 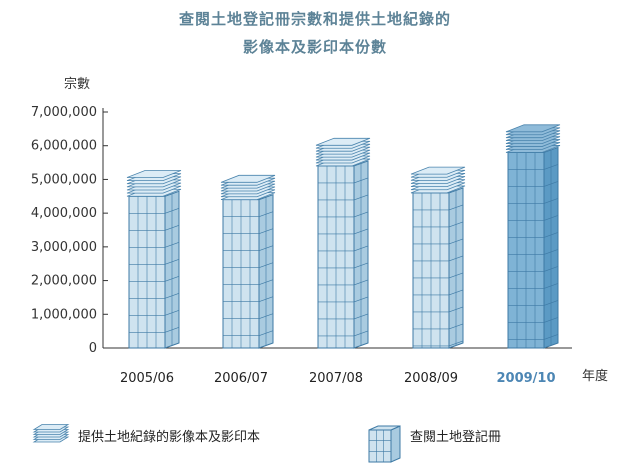 I want to click on building-front, so click(x=380, y=446).